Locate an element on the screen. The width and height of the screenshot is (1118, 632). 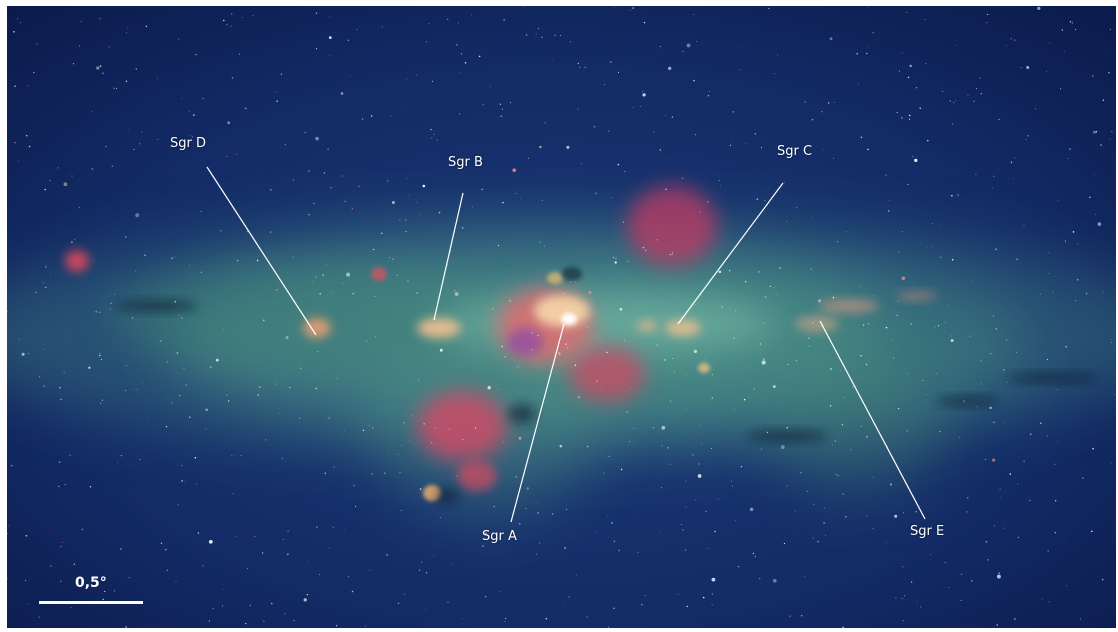
sgr-c-pointer-line is located at coordinates (730, 253).